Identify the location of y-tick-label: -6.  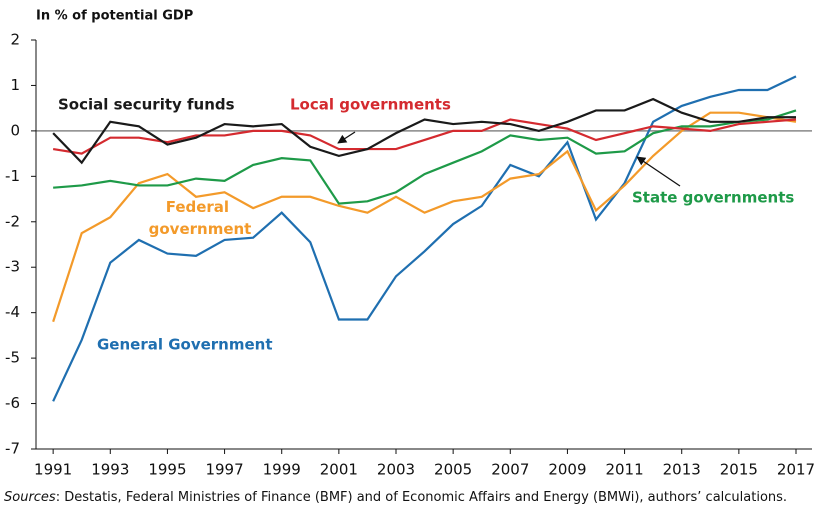
(12, 403).